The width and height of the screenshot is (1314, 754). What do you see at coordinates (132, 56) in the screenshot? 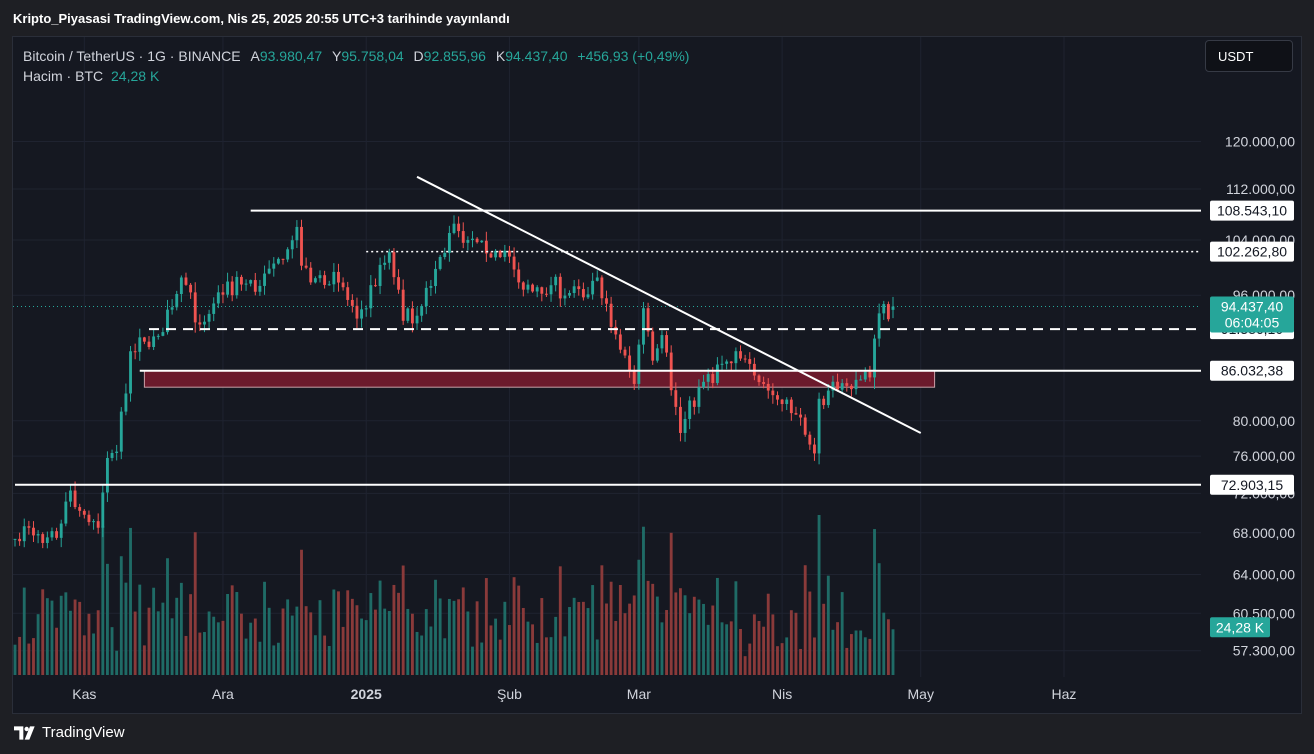
I see `symbol-label: Bitcoin / TetherUS · 1G · BINANCE` at bounding box center [132, 56].